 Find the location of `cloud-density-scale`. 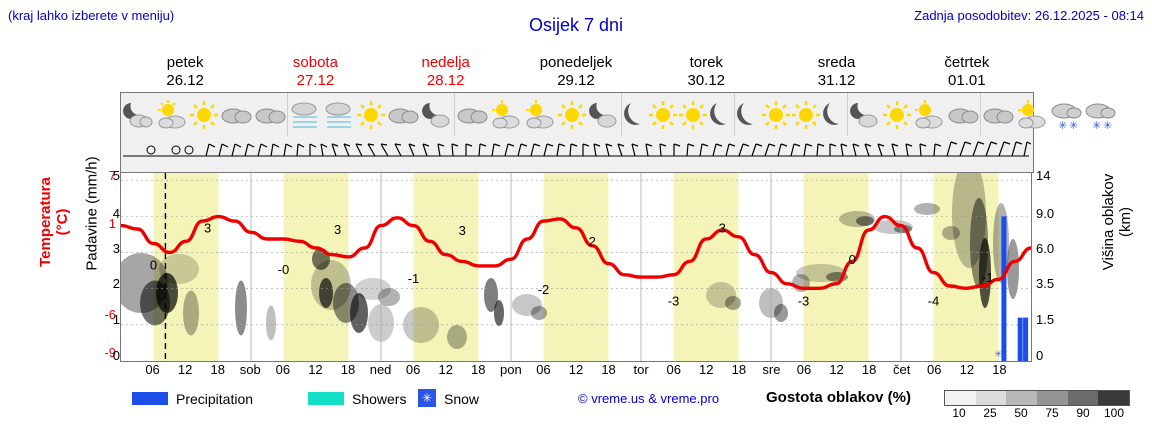

cloud-density-scale is located at coordinates (1037, 398).